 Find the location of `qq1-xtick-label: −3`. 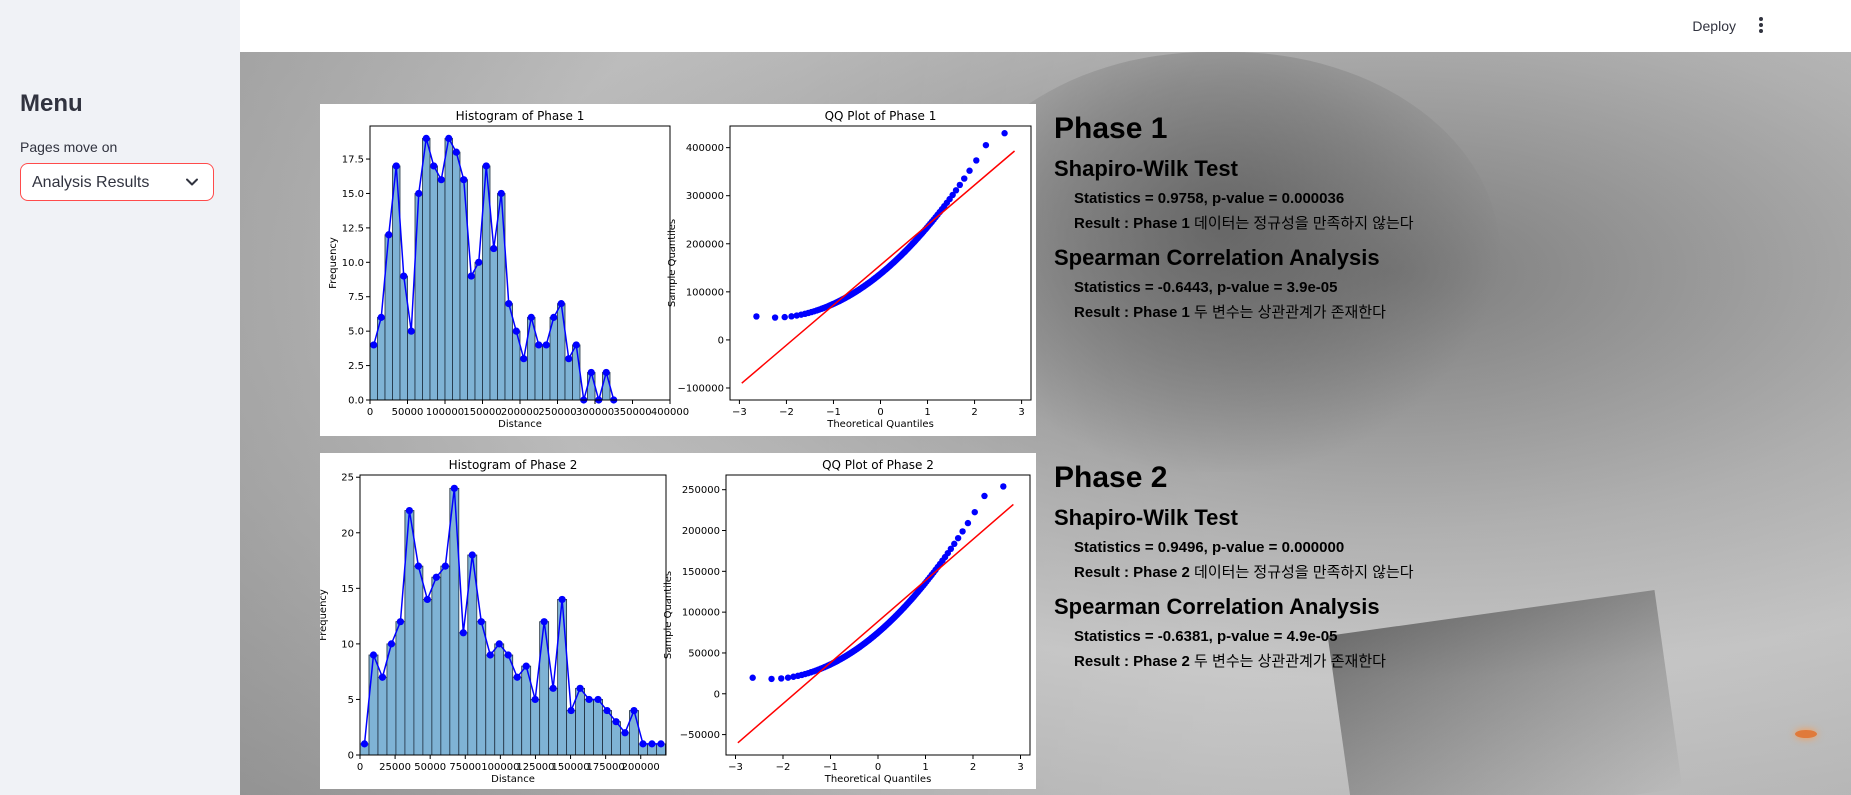

qq1-xtick-label: −3 is located at coordinates (739, 412).